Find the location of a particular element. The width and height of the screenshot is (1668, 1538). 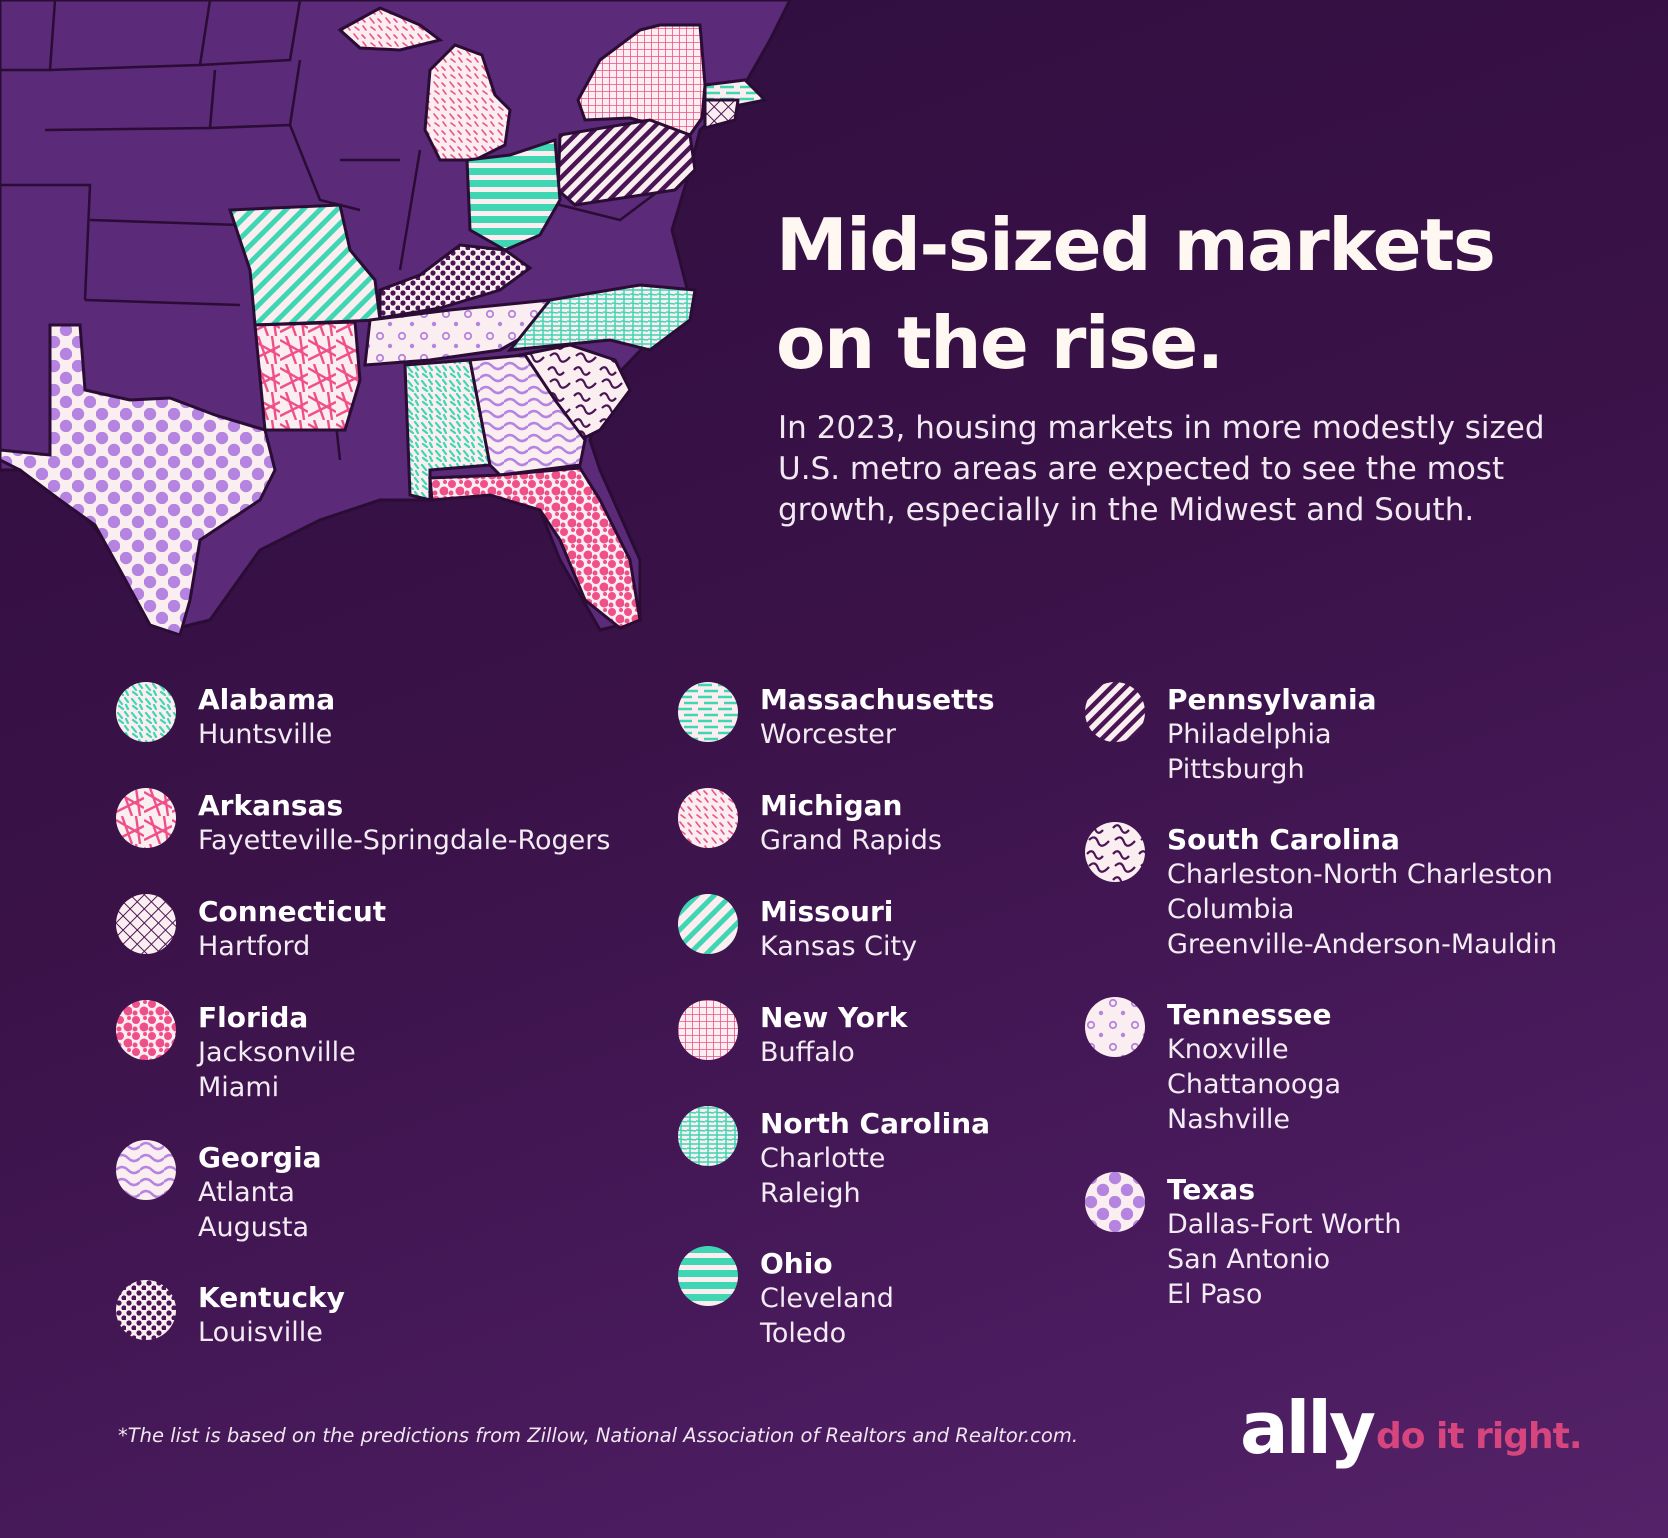

legend-item-kentucky: Kentucky Louisville is located at coordinates (363, 1333).